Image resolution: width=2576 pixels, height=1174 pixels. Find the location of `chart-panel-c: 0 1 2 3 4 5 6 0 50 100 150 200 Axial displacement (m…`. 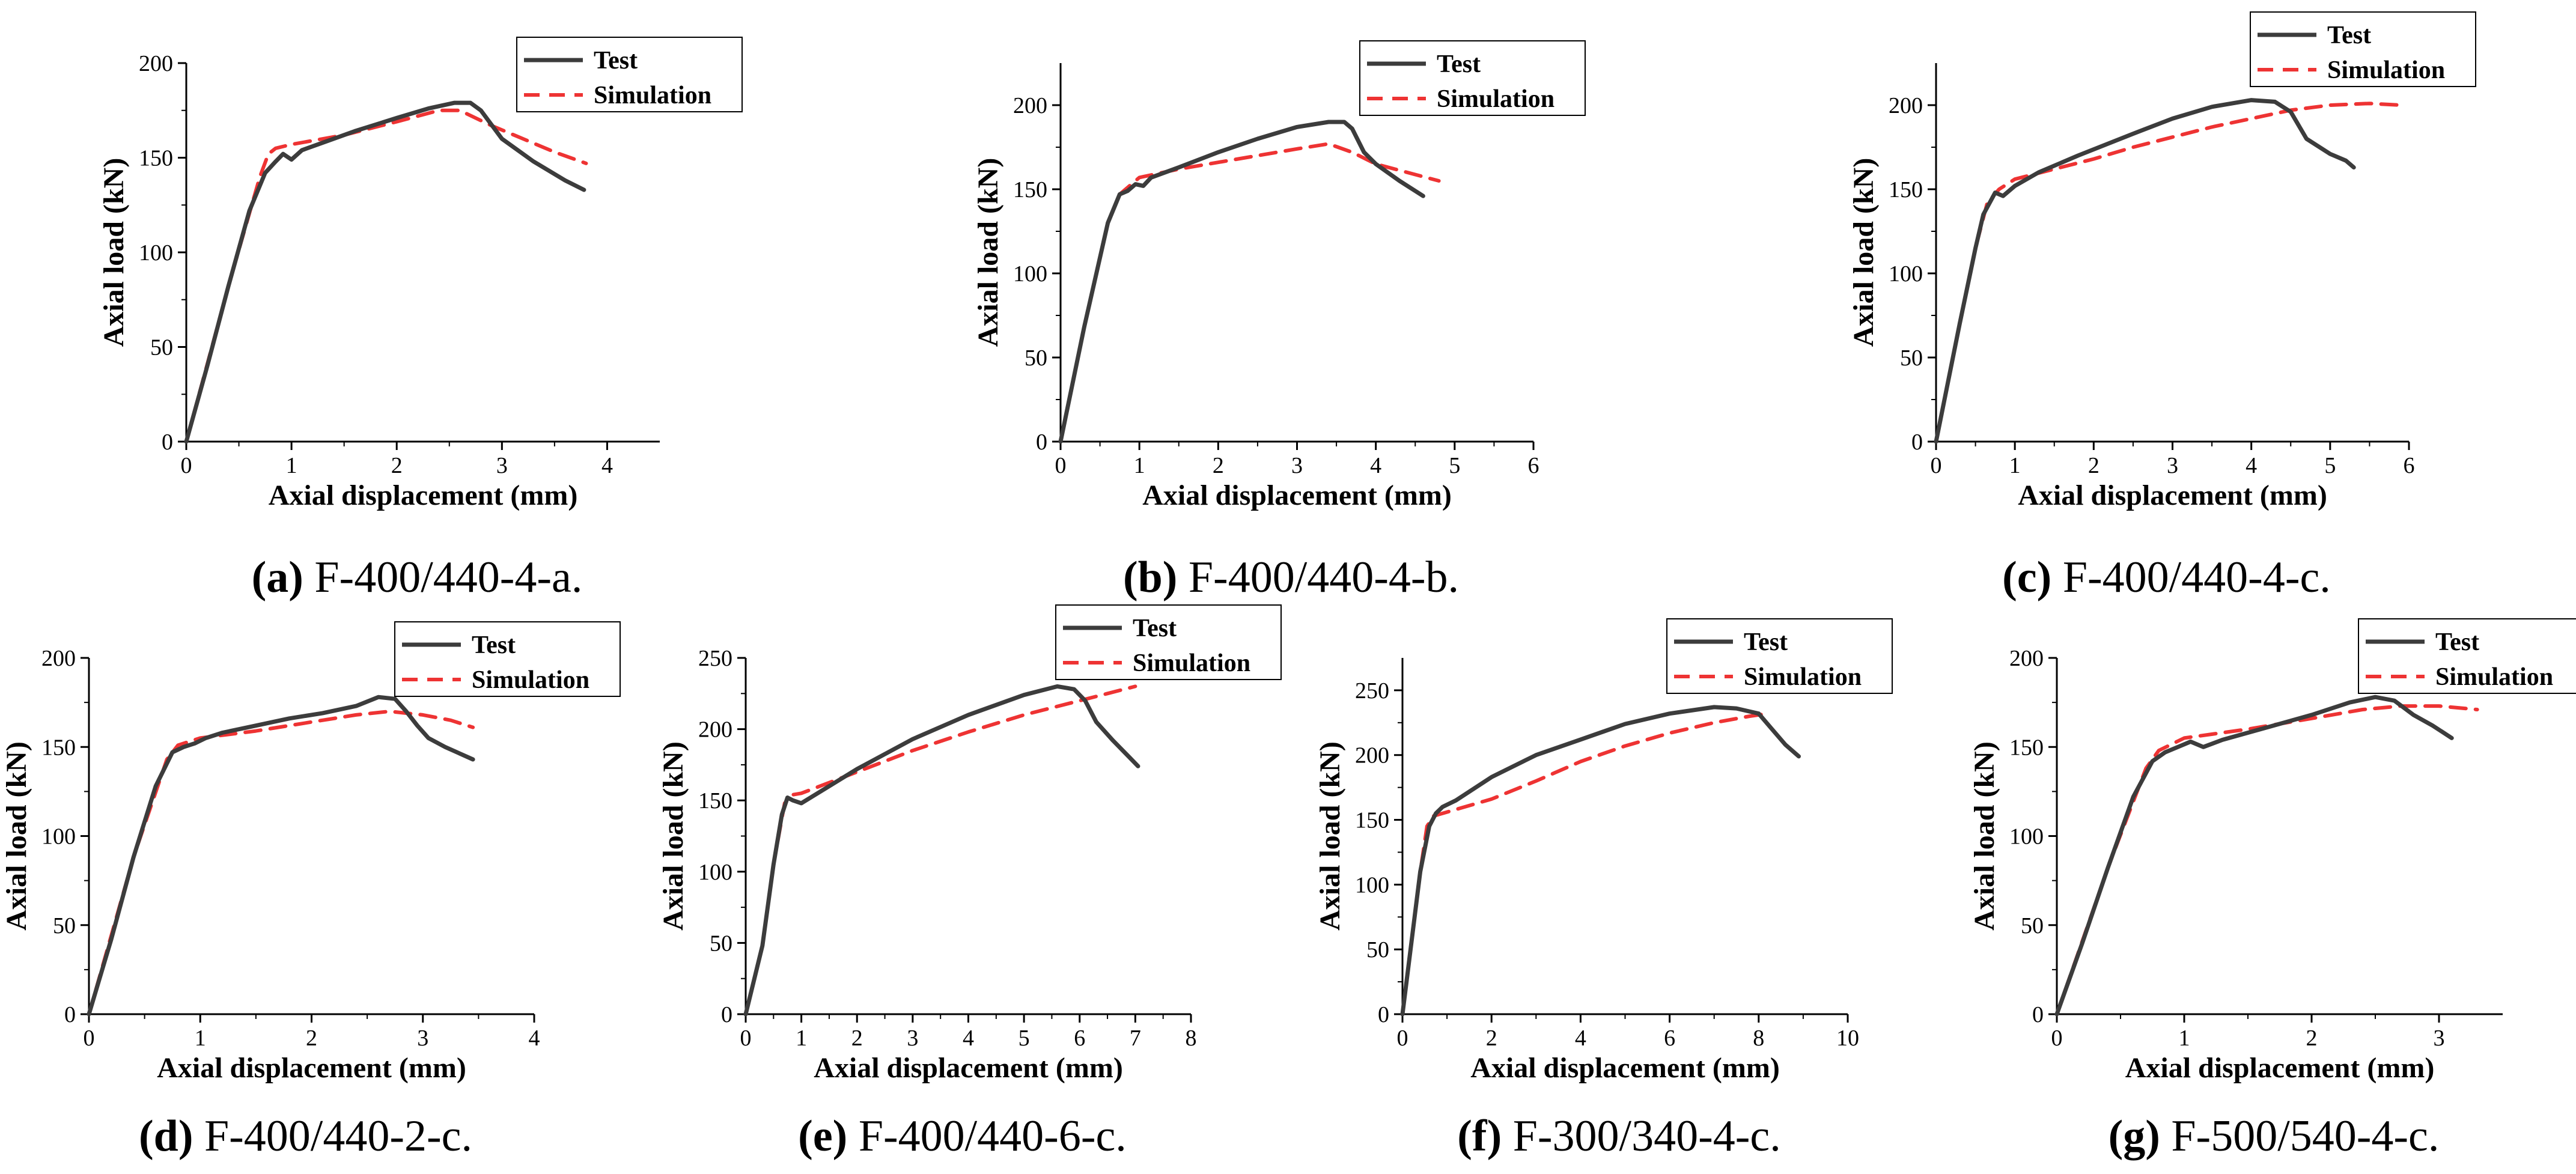

chart-panel-c: 0 1 2 3 4 5 6 0 50 100 150 200 Axial displacement (m… is located at coordinates (2162, 306).